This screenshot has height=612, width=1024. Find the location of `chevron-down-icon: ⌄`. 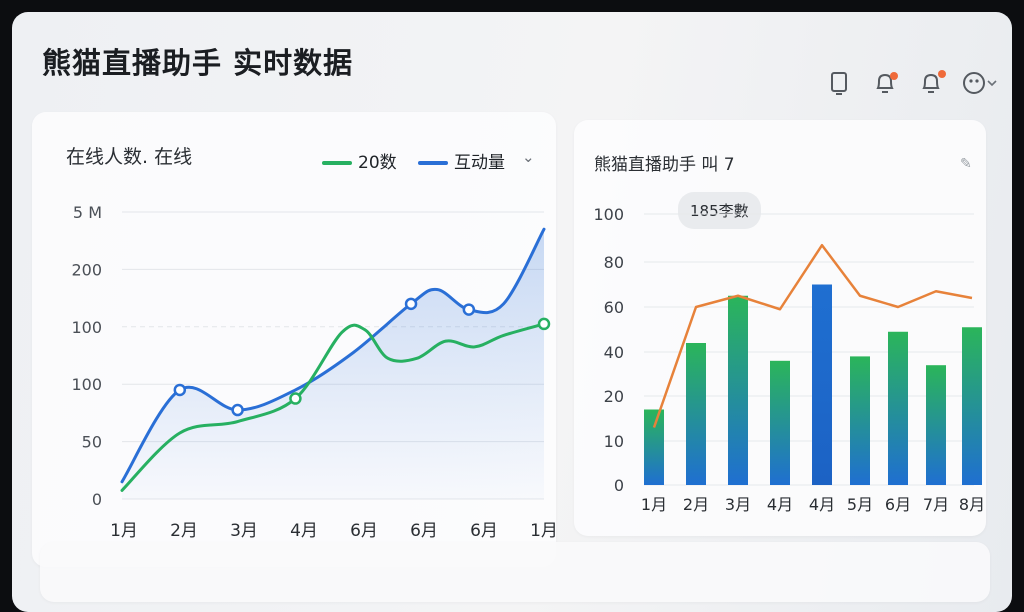

chevron-down-icon: ⌄ is located at coordinates (528, 157).